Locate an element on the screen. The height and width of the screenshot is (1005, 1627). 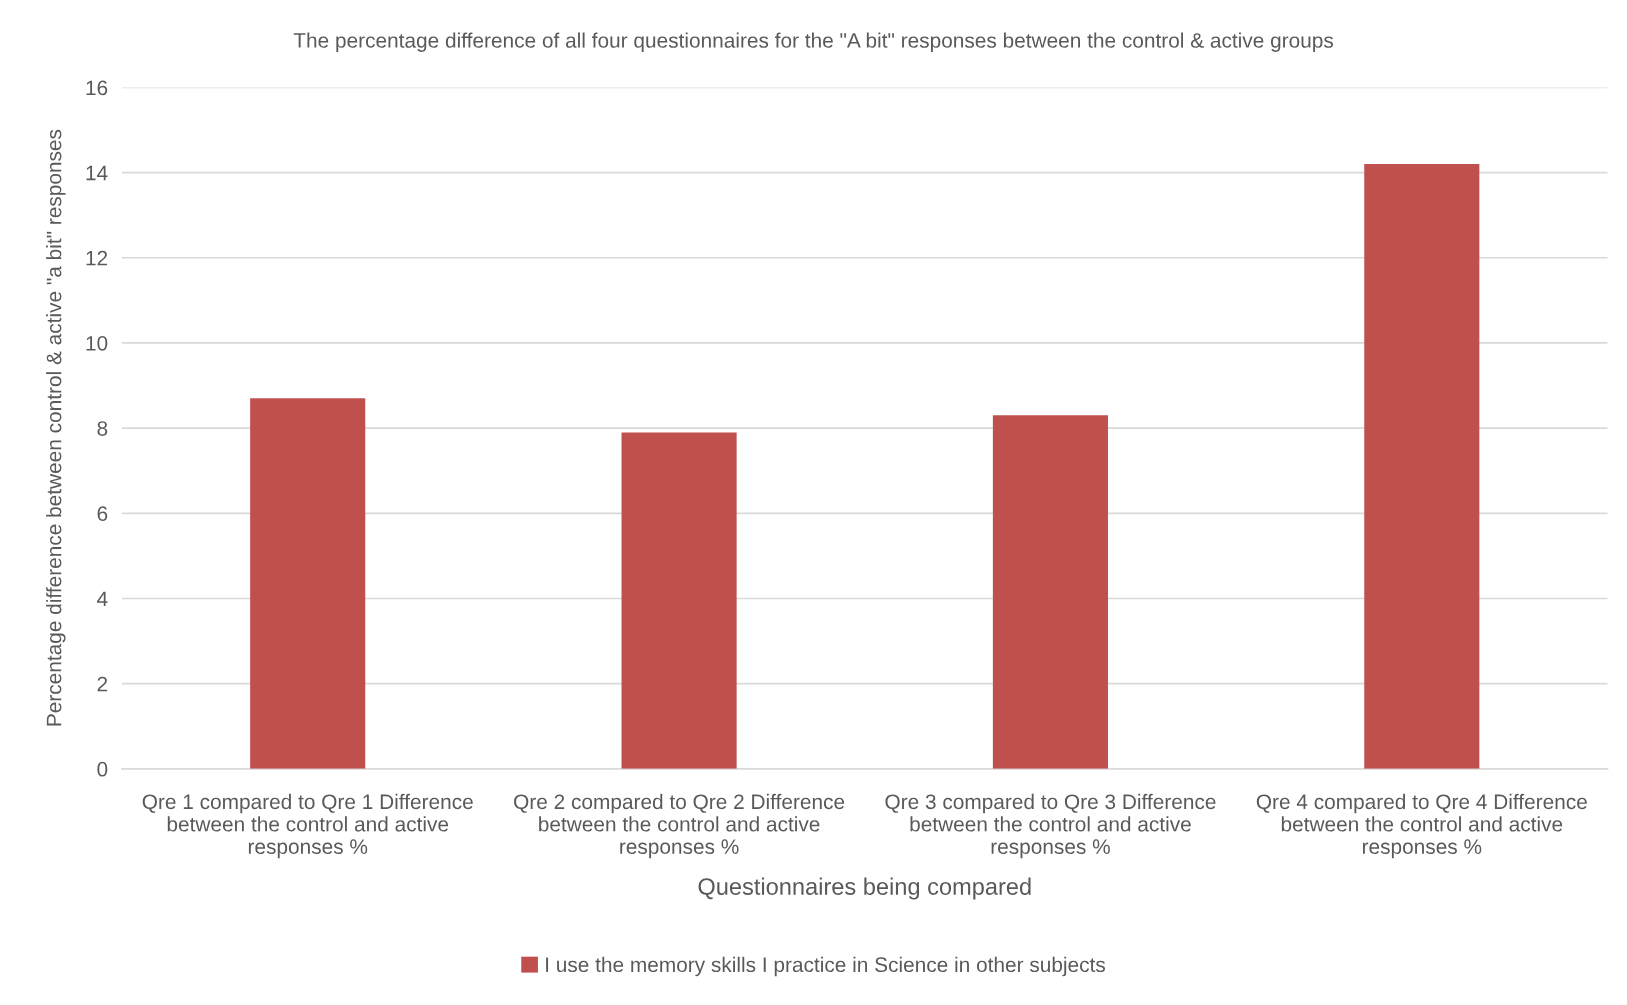
y-axis-title: Percentage difference between control & active "a bit" responses is located at coordinates (56, 427).